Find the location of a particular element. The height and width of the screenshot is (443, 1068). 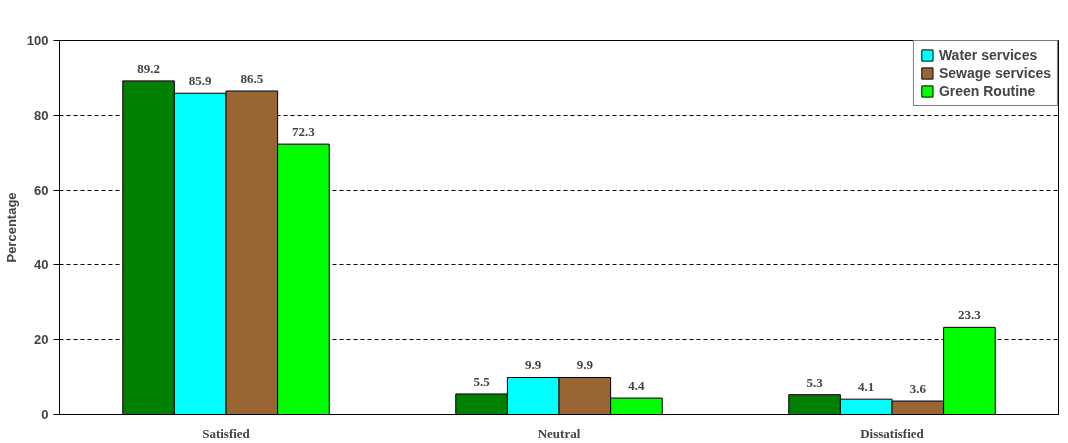

x-tick-label: Dissatisfied is located at coordinates (892, 433).